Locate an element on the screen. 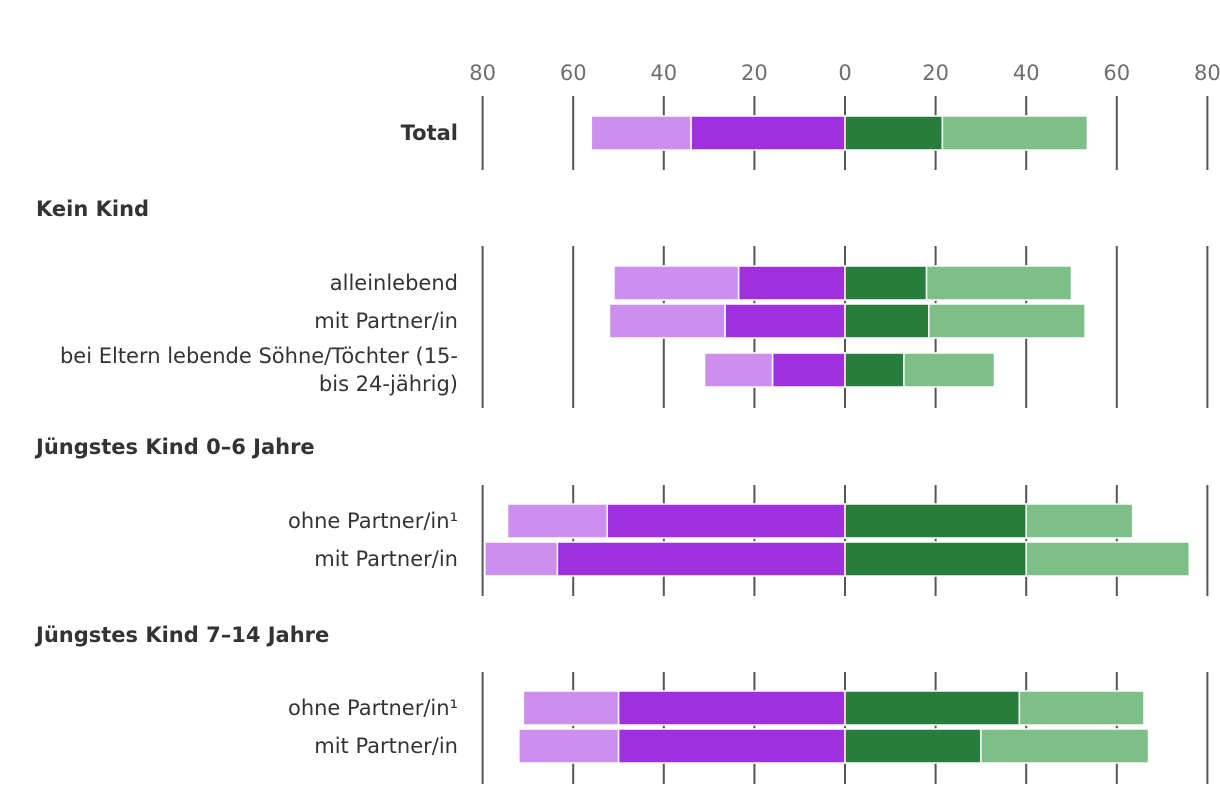 The height and width of the screenshot is (794, 1220). x-tick-label: 0 is located at coordinates (844, 73).